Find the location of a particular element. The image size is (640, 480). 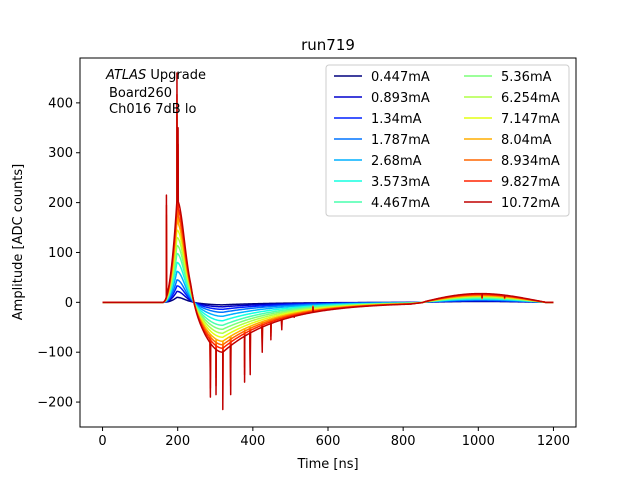

y-tick-label: 200 is located at coordinates (60, 203).